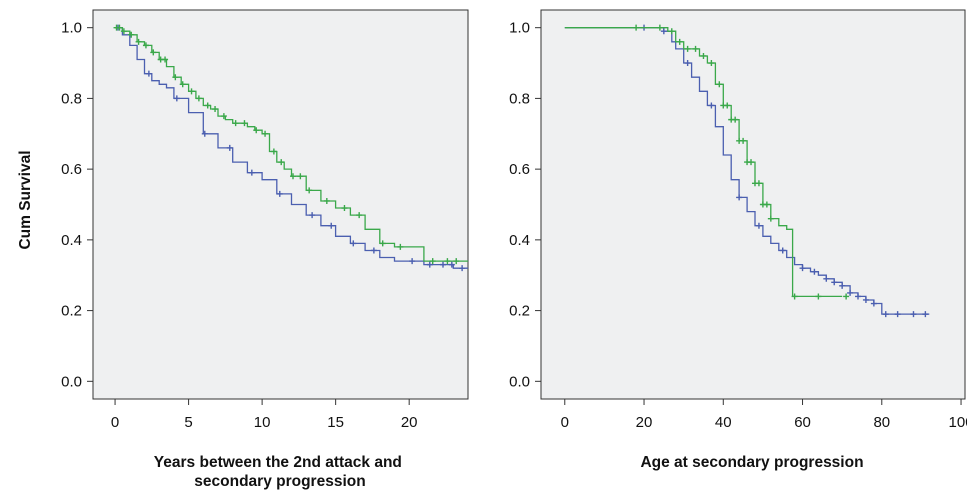 The image size is (967, 494). What do you see at coordinates (71, 240) in the screenshot?
I see `y-tick-label: 0.4` at bounding box center [71, 240].